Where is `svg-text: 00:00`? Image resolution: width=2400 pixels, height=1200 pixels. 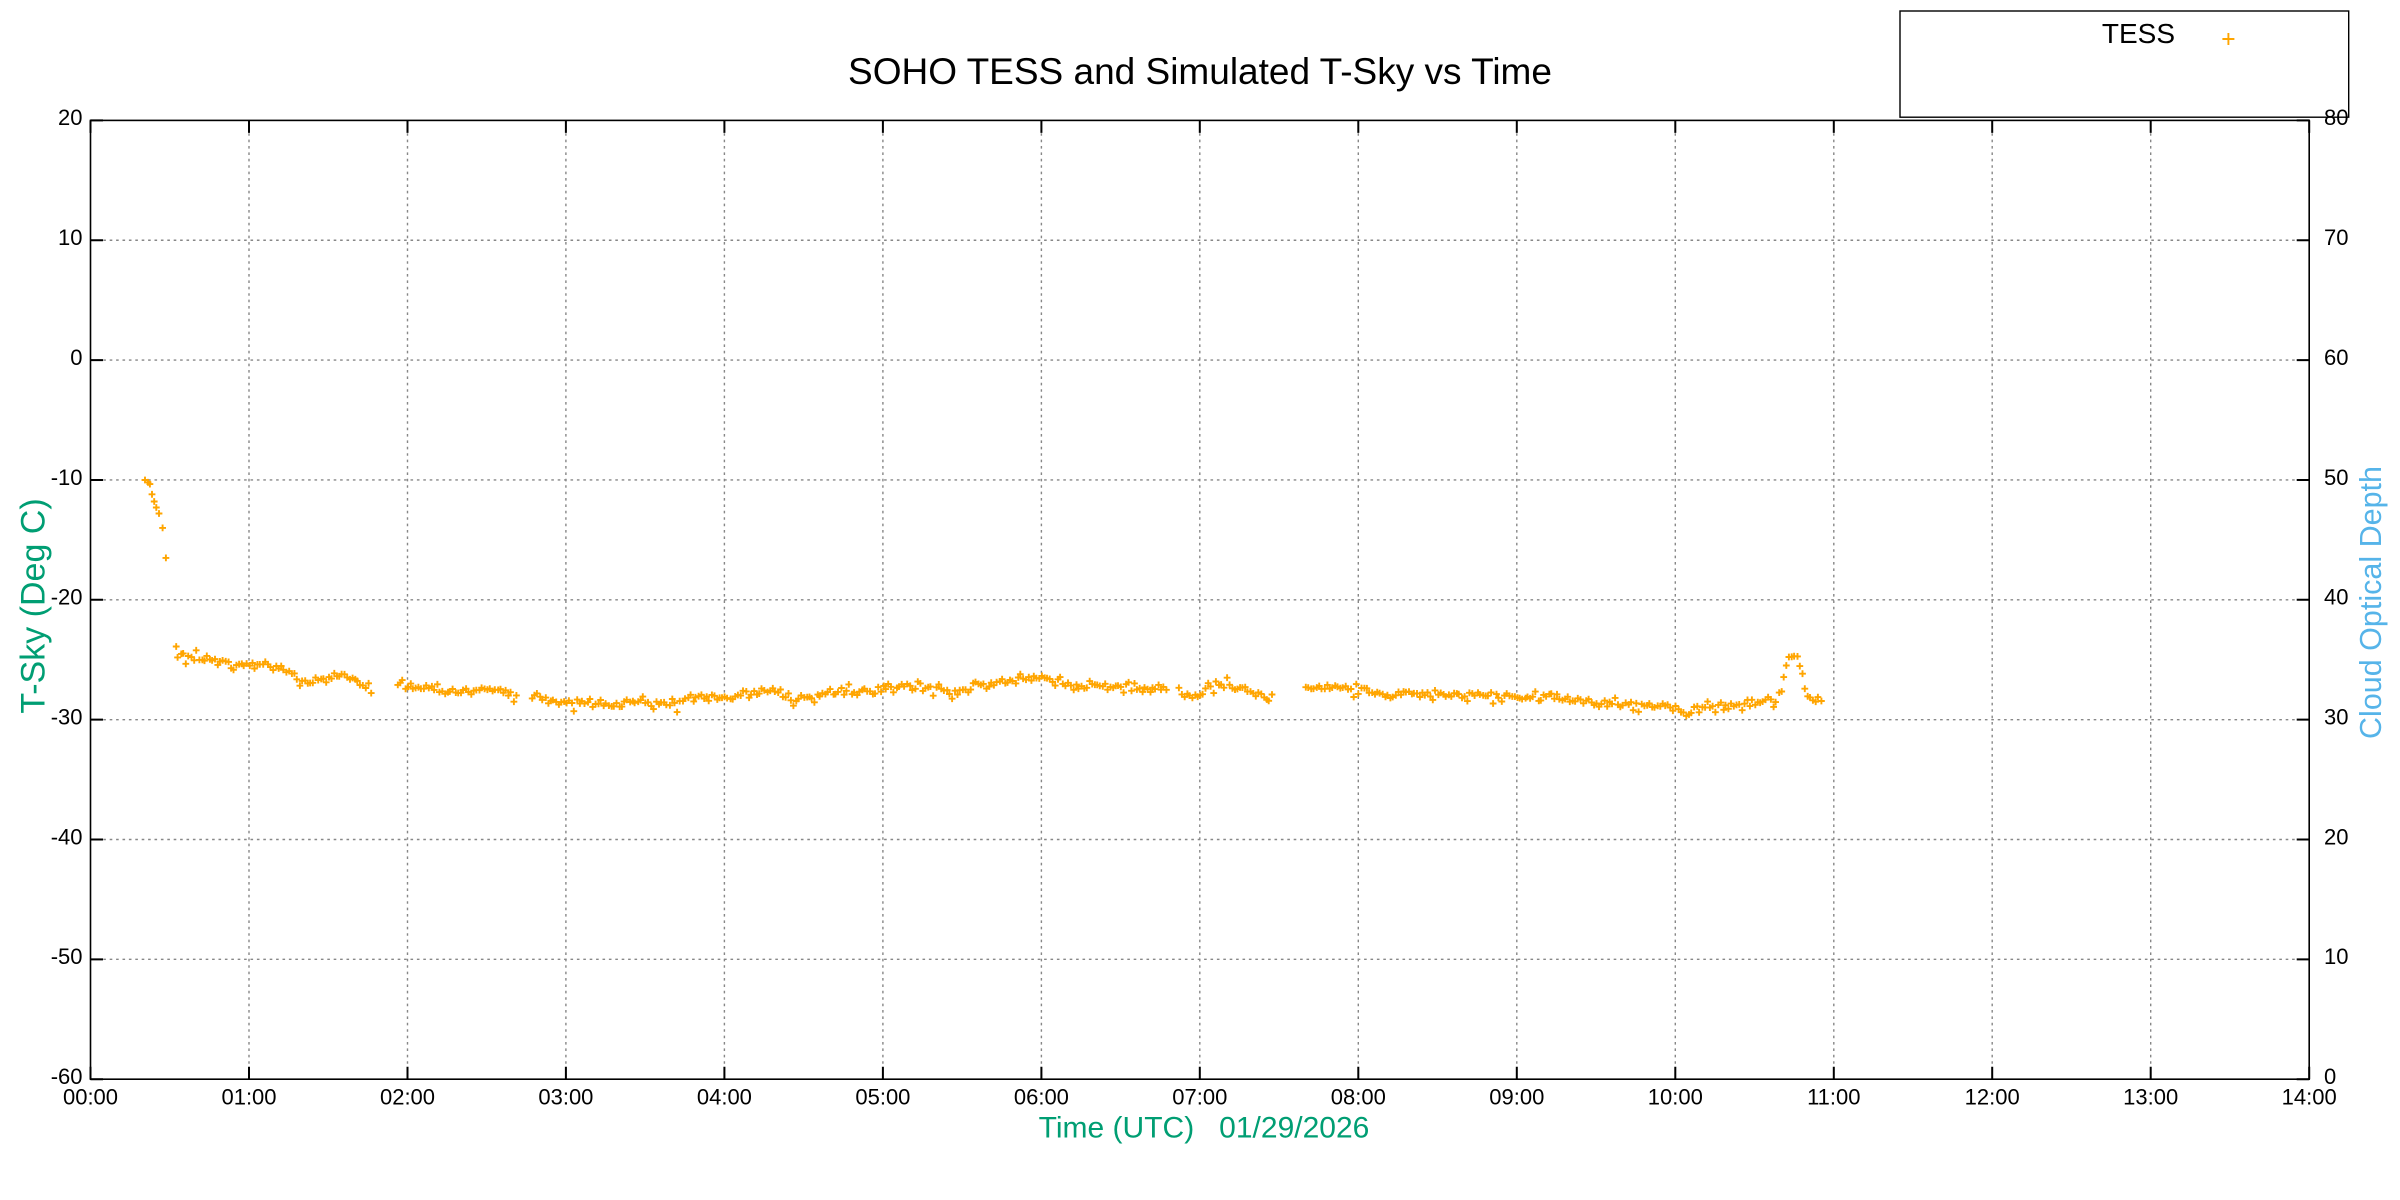
svg-text: 00:00 is located at coordinates (90, 1097).